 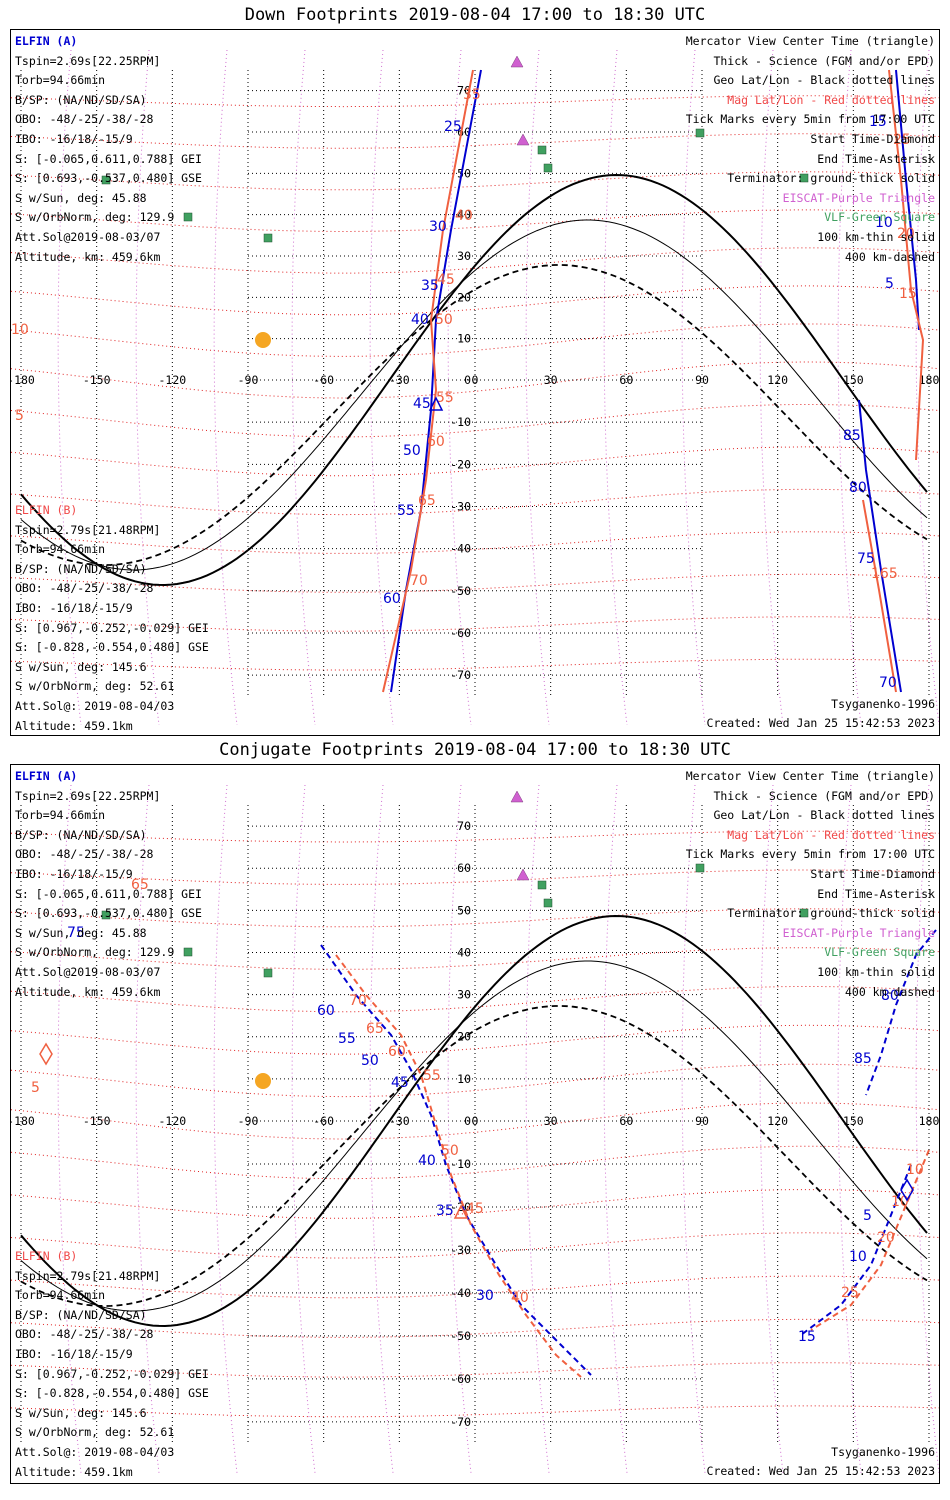 What do you see at coordinates (81, 568) in the screenshot?
I see `elfin-b-info-line: B/SP: (NA/ND/SD/SA)` at bounding box center [81, 568].